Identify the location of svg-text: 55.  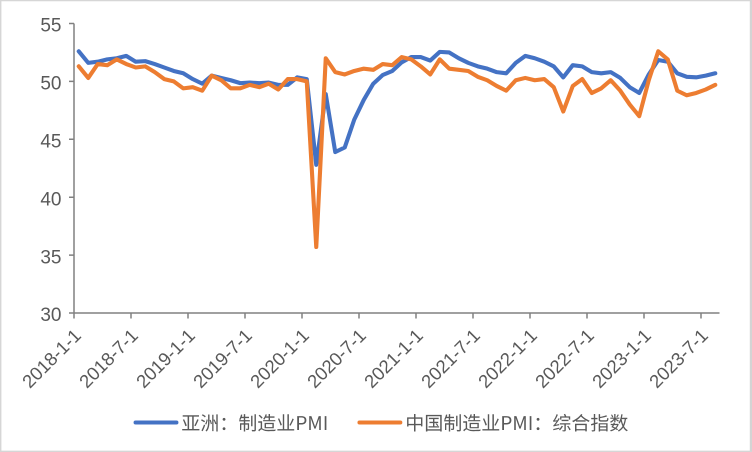
(50, 26).